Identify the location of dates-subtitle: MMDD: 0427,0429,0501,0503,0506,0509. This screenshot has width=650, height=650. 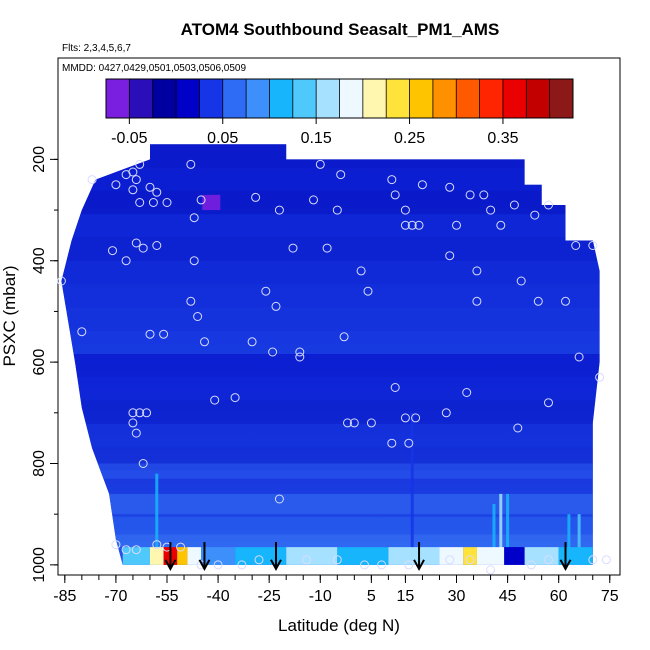
(154, 68).